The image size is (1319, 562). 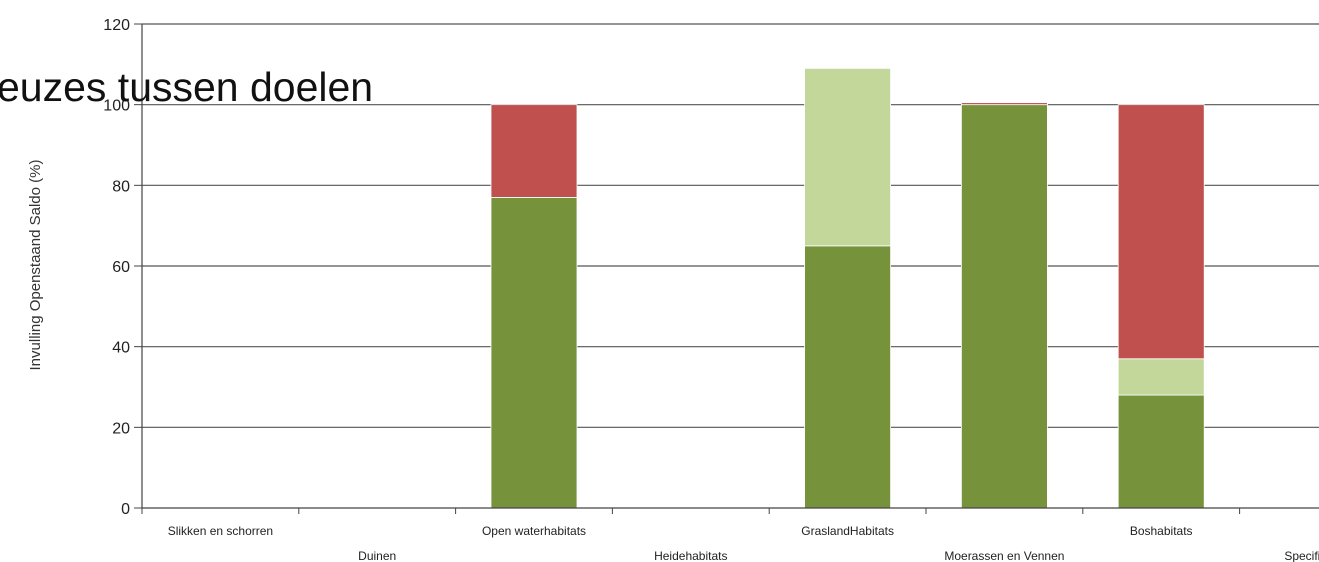 I want to click on y-tick-label: 60, so click(x=121, y=267).